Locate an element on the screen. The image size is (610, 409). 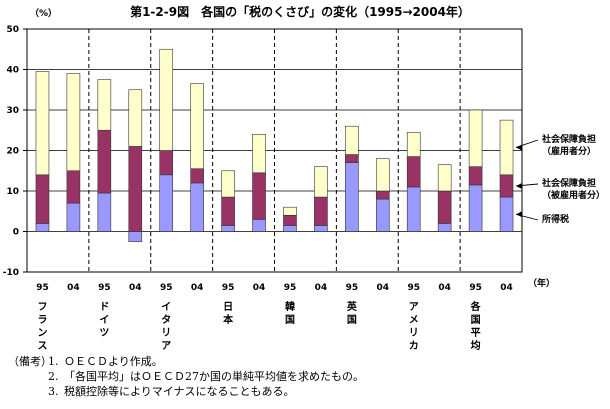
legend-sublabel: （被雇用者分） is located at coordinates (573, 195).